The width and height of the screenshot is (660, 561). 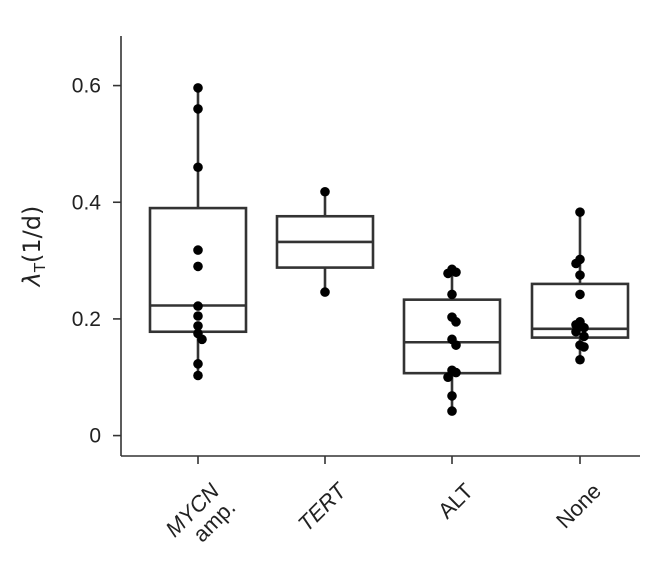 What do you see at coordinates (95, 436) in the screenshot?
I see `y-tick-label: 0` at bounding box center [95, 436].